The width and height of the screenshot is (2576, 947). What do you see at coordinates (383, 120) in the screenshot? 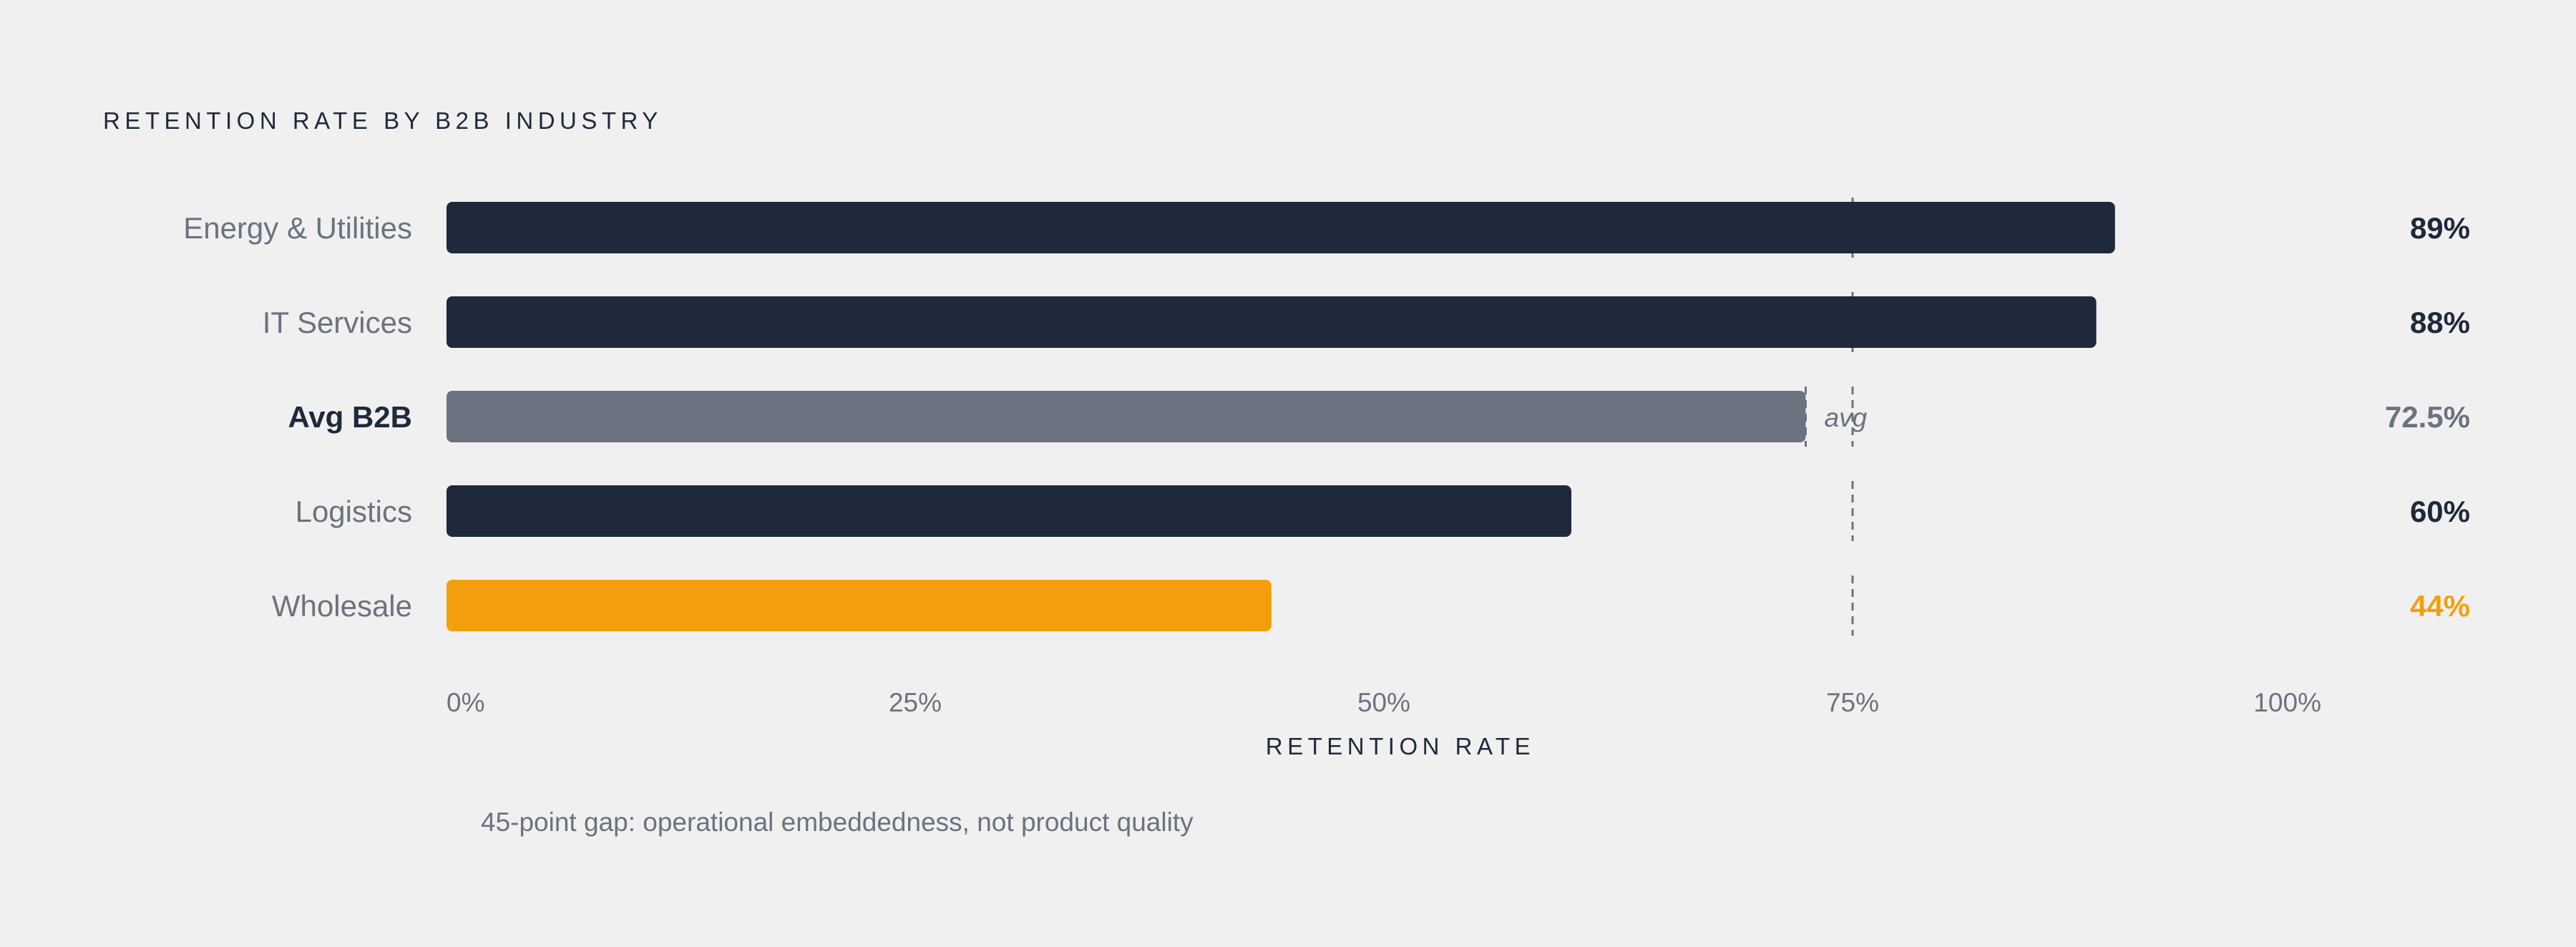
I see `chart-title: RETENTION RATE BY B2B INDUSTRY` at bounding box center [383, 120].